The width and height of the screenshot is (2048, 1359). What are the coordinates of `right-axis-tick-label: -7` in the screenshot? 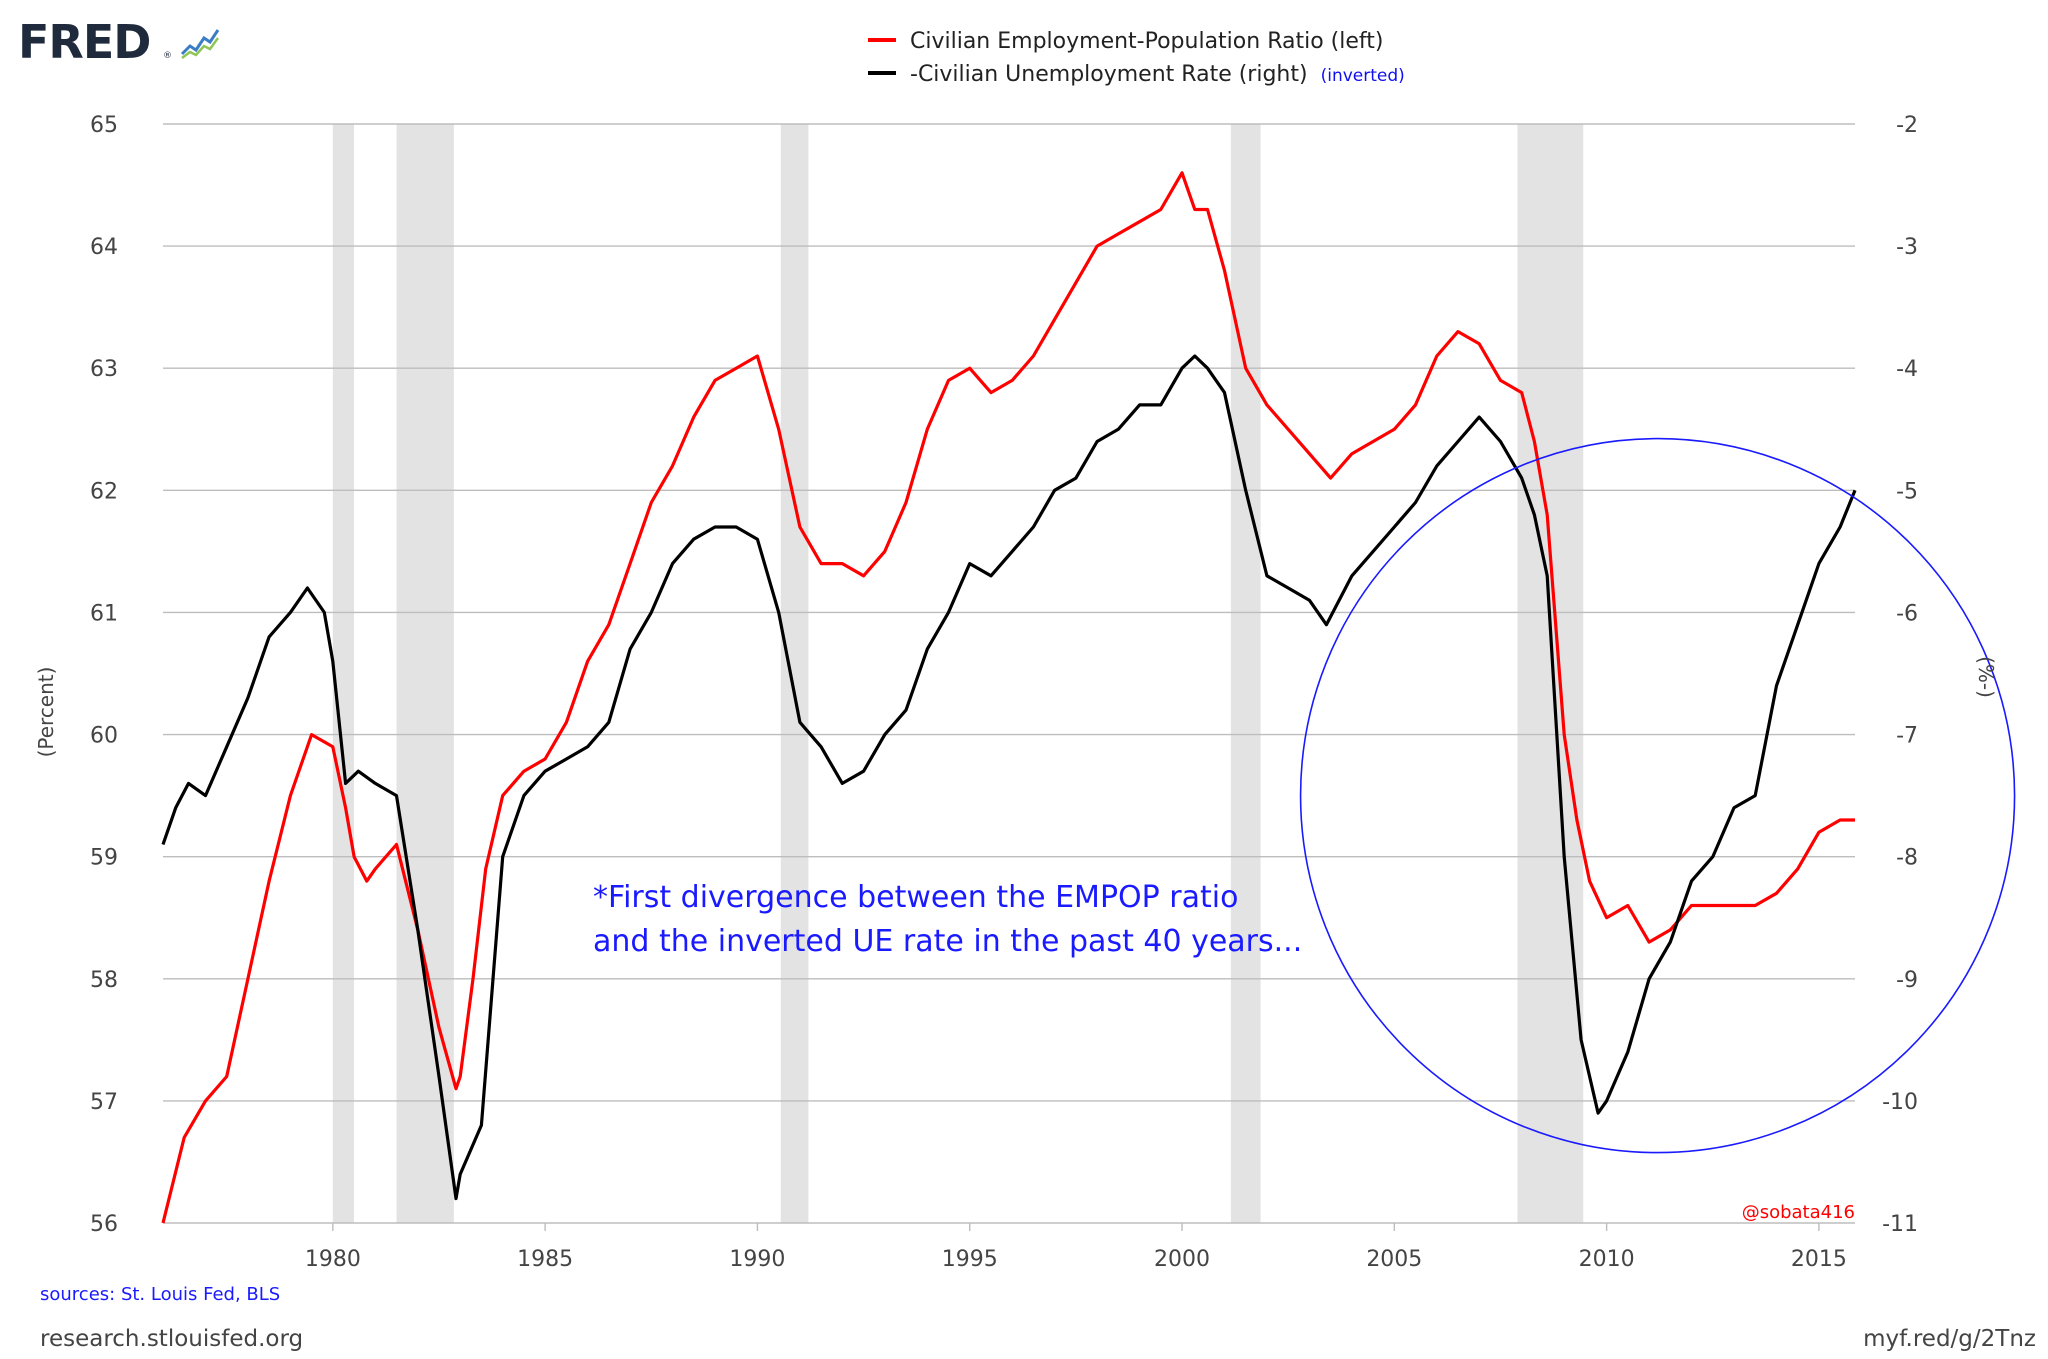 It's located at (1907, 736).